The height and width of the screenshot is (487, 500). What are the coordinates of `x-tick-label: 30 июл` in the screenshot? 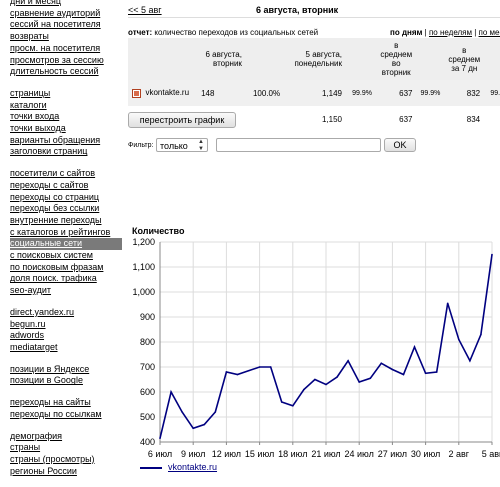 It's located at (425, 453).